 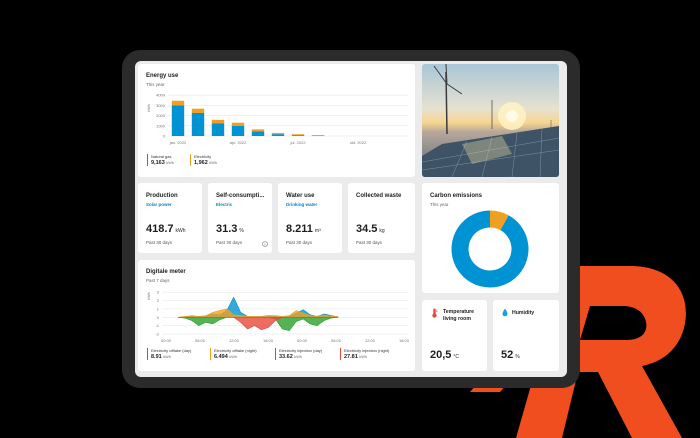 I want to click on legend-offtake-night: Electricity offtake (night) 6.494 kWh, so click(x=233, y=354).